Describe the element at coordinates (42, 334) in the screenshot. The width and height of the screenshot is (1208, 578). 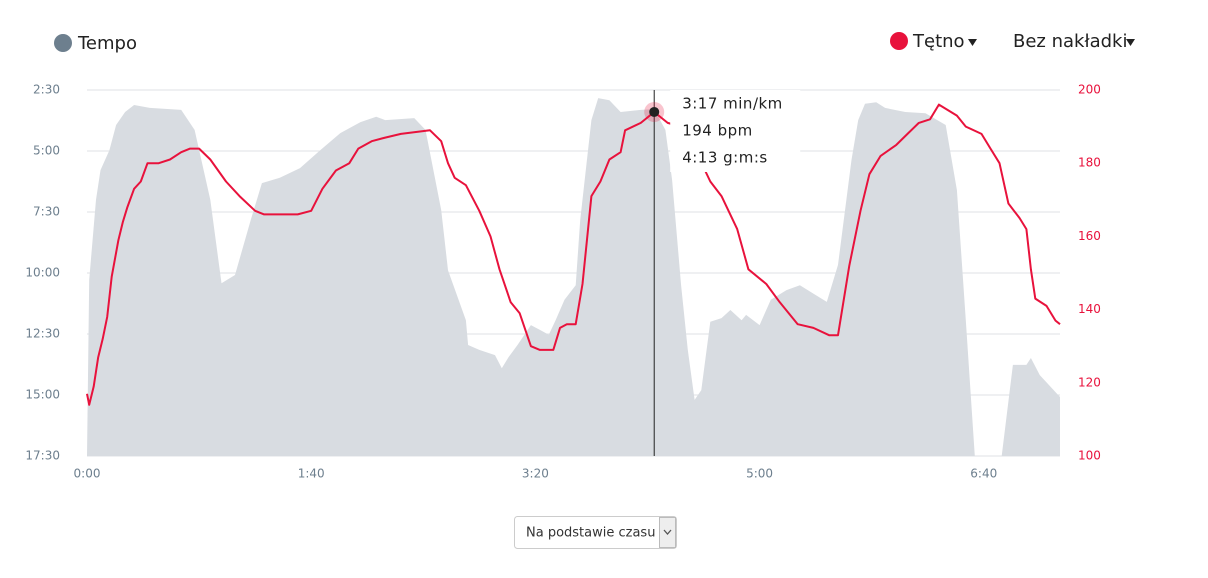
I see `y-tick-label: 12:30` at that location.